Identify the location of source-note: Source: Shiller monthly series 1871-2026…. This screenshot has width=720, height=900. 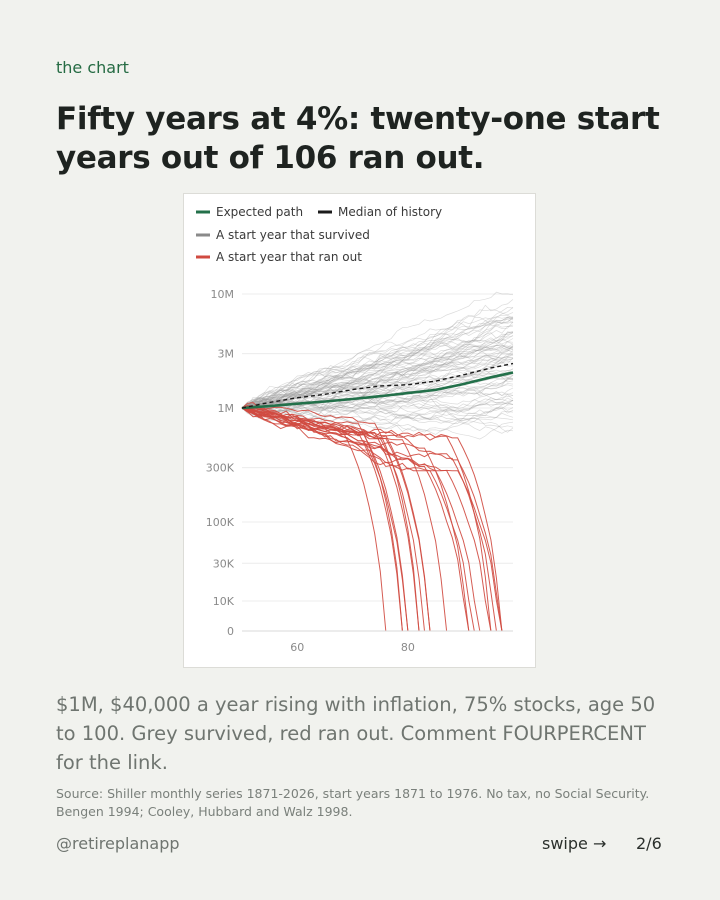
(363, 803).